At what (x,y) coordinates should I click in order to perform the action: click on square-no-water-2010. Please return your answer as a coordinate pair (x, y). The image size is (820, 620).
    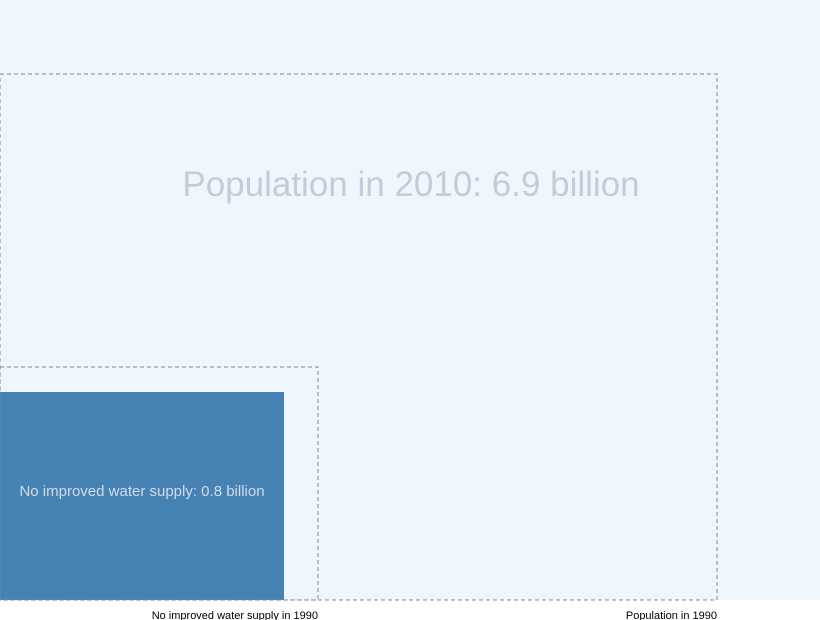
    Looking at the image, I should click on (142, 496).